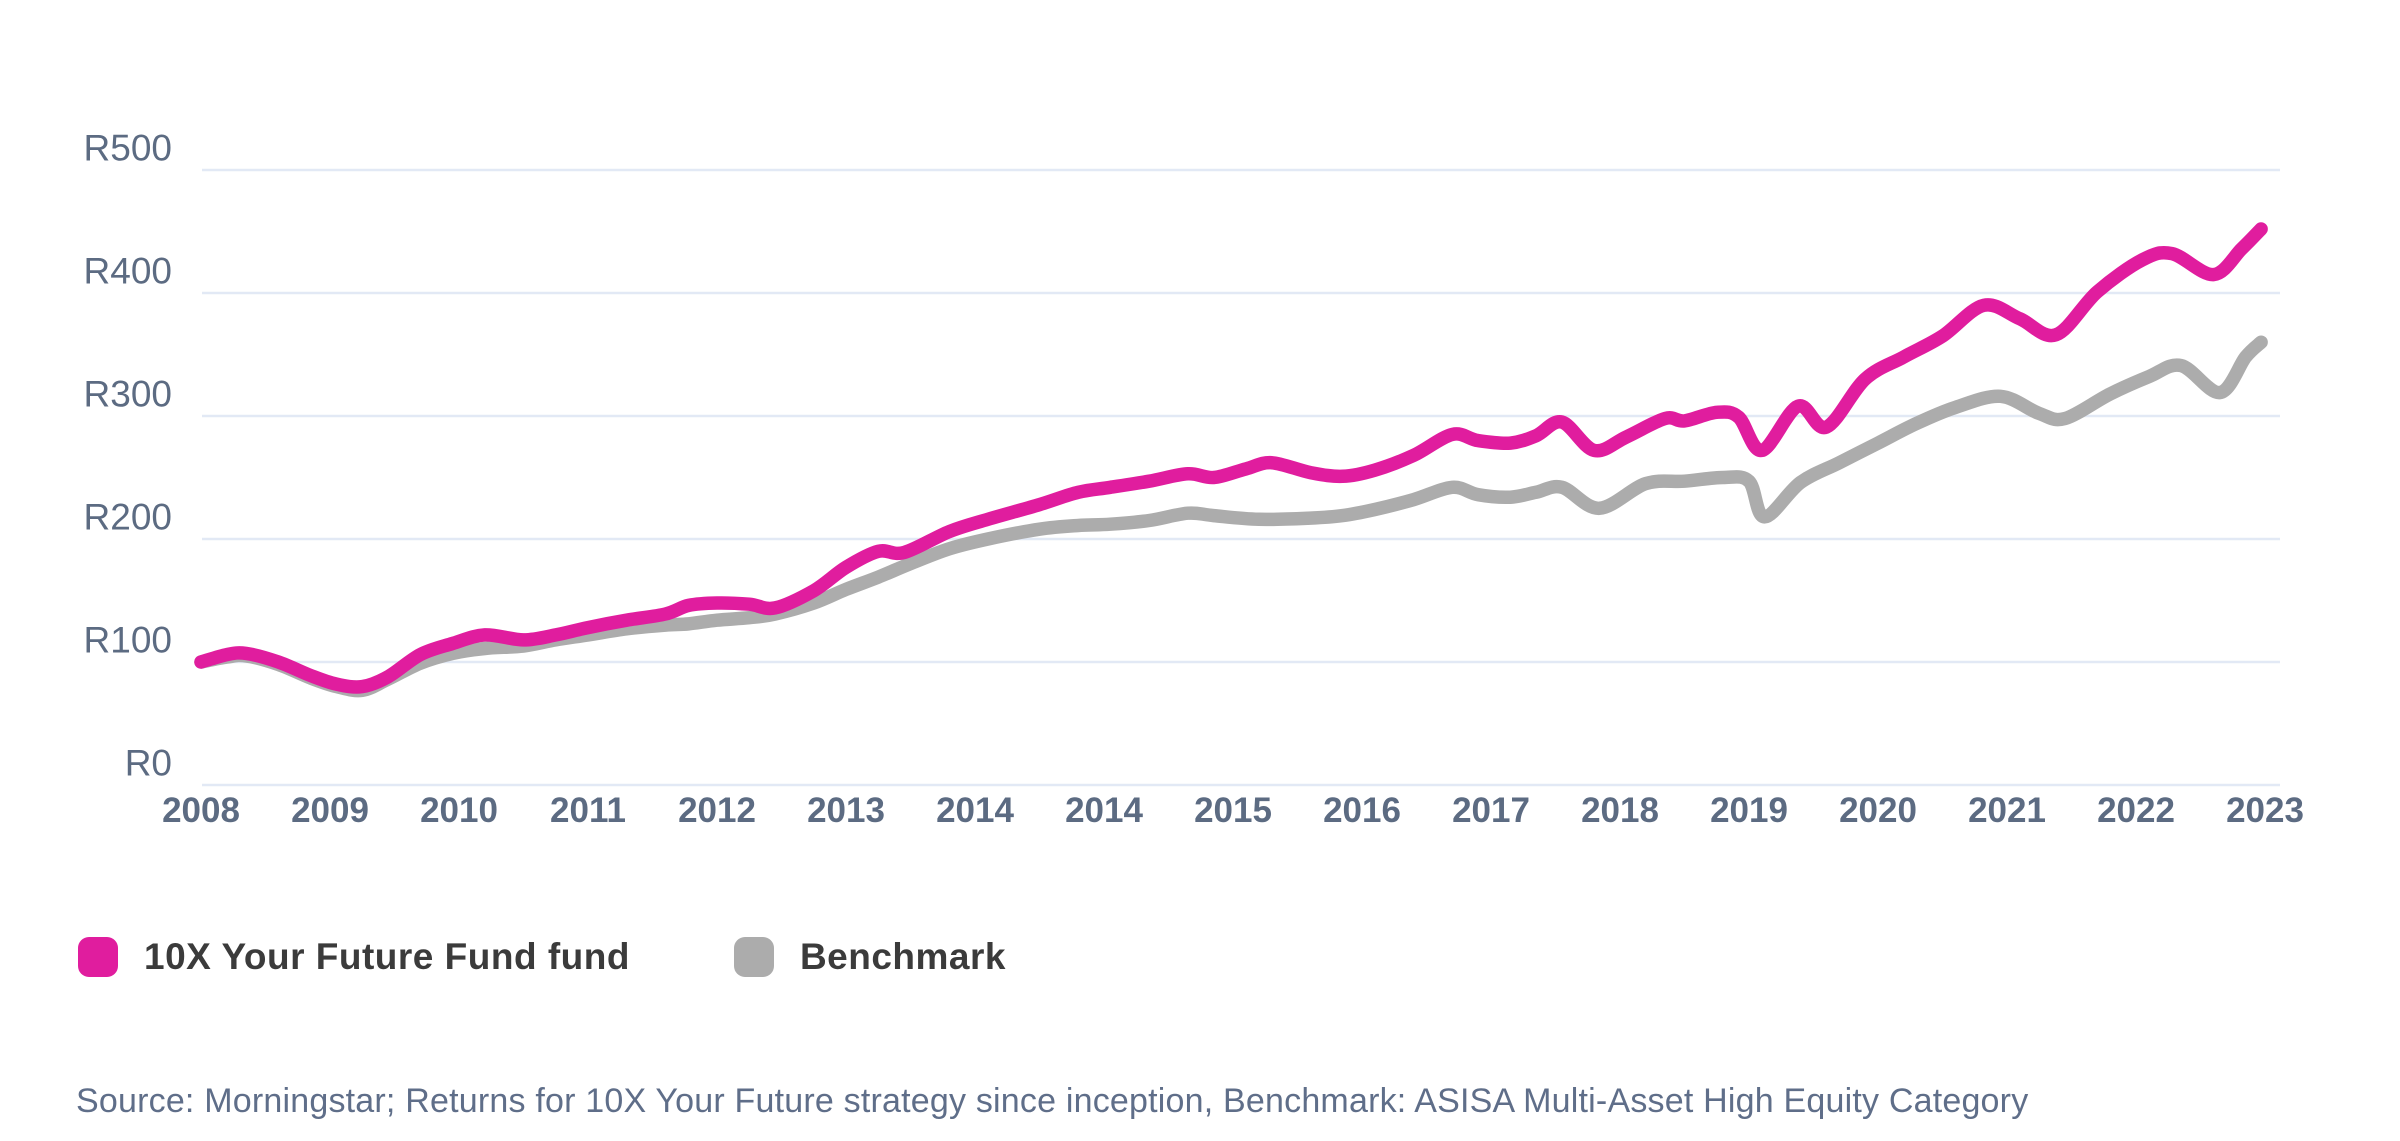 This screenshot has height=1141, width=2400. What do you see at coordinates (387, 956) in the screenshot?
I see `fund-legend-label: 10X Your Future Fund fund` at bounding box center [387, 956].